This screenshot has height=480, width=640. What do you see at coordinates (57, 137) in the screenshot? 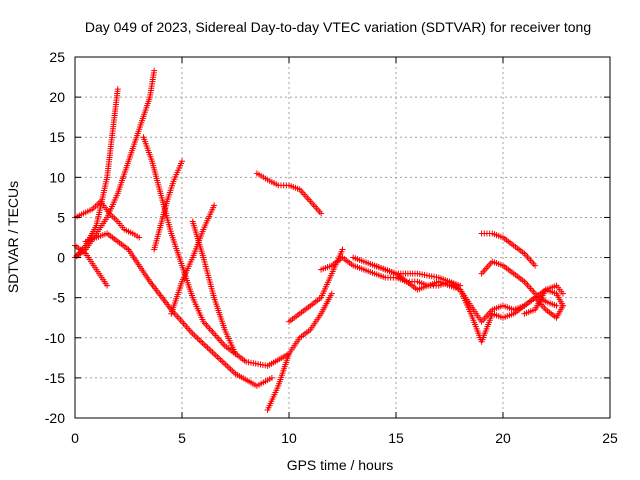
I see `y-tick-label: 15` at bounding box center [57, 137].